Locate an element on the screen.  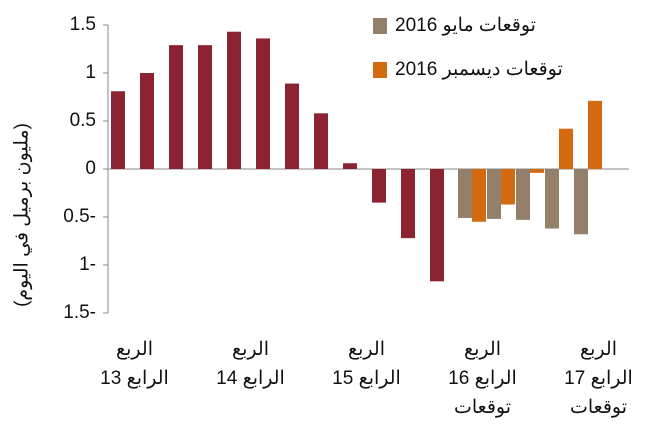
y-axis-label: (مليون برميل في اليوم) is located at coordinates (22, 215).